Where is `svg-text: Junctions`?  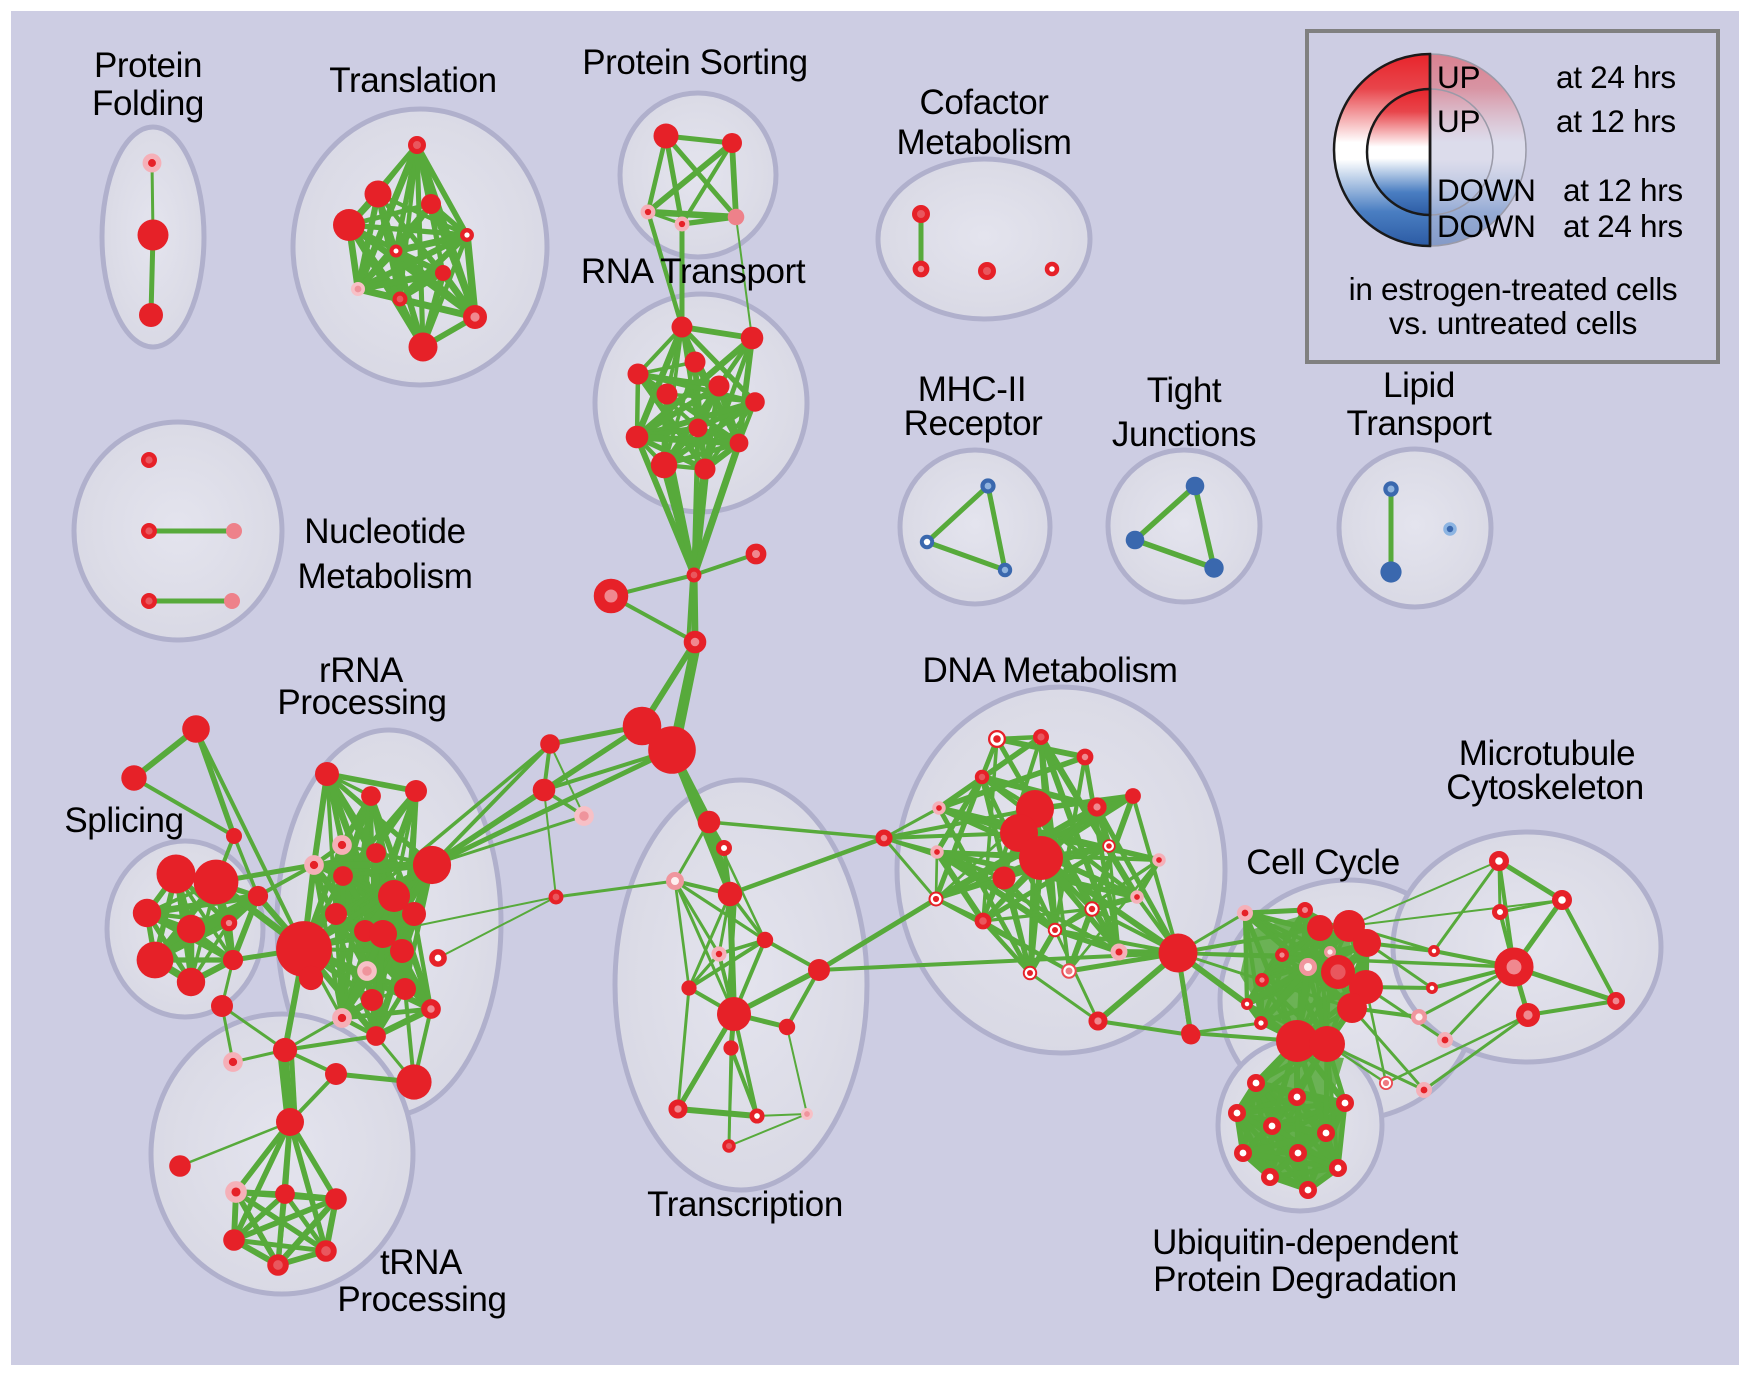
svg-text: Junctions is located at coordinates (1184, 434).